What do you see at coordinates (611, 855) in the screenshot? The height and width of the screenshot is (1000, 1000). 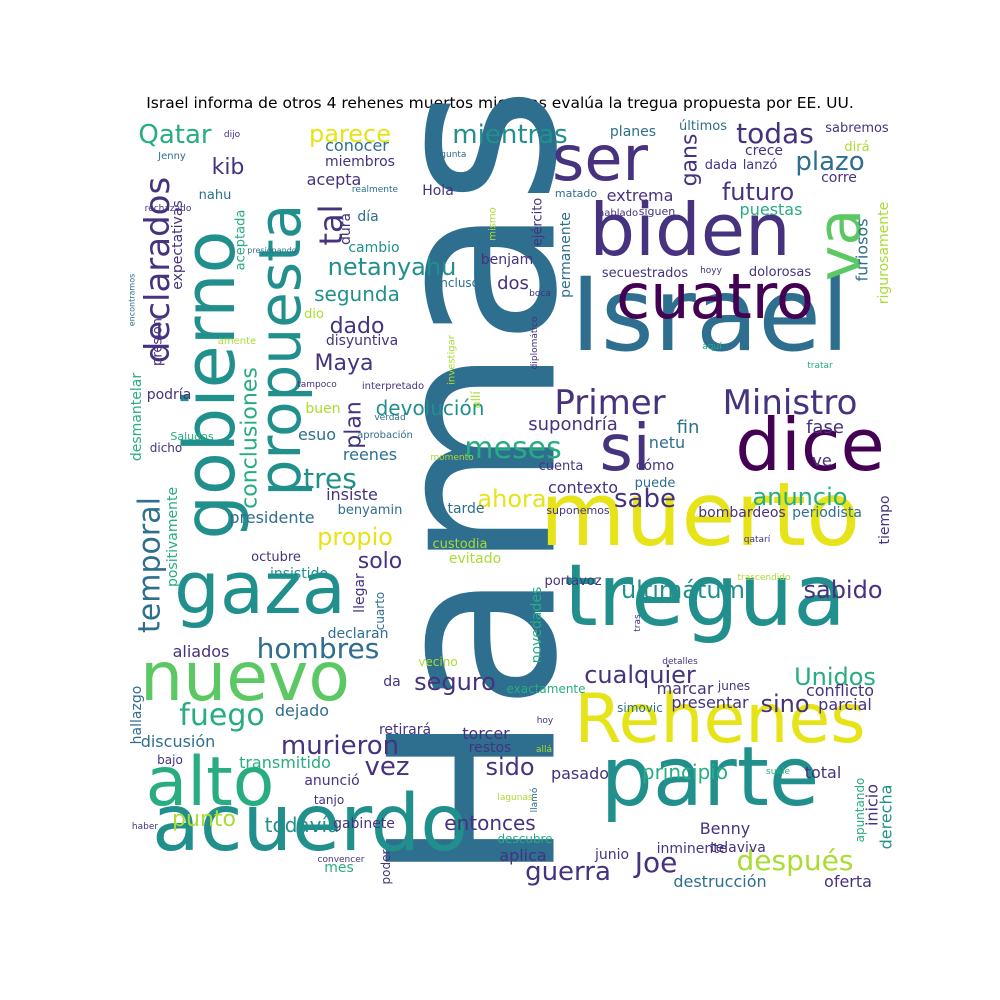 I see `word-190: junio` at bounding box center [611, 855].